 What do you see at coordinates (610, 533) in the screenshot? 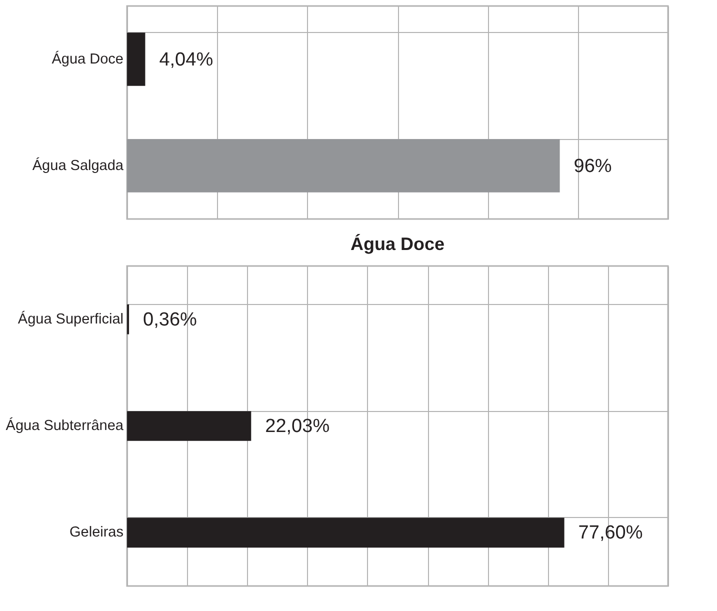
I see `data-label: 77,60%` at bounding box center [610, 533].